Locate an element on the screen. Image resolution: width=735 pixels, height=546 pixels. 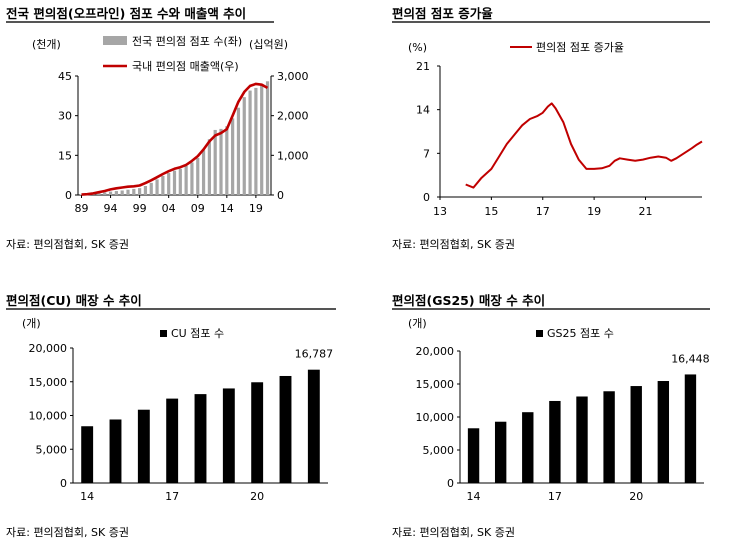
x-tick-label: 99 is located at coordinates (140, 208).